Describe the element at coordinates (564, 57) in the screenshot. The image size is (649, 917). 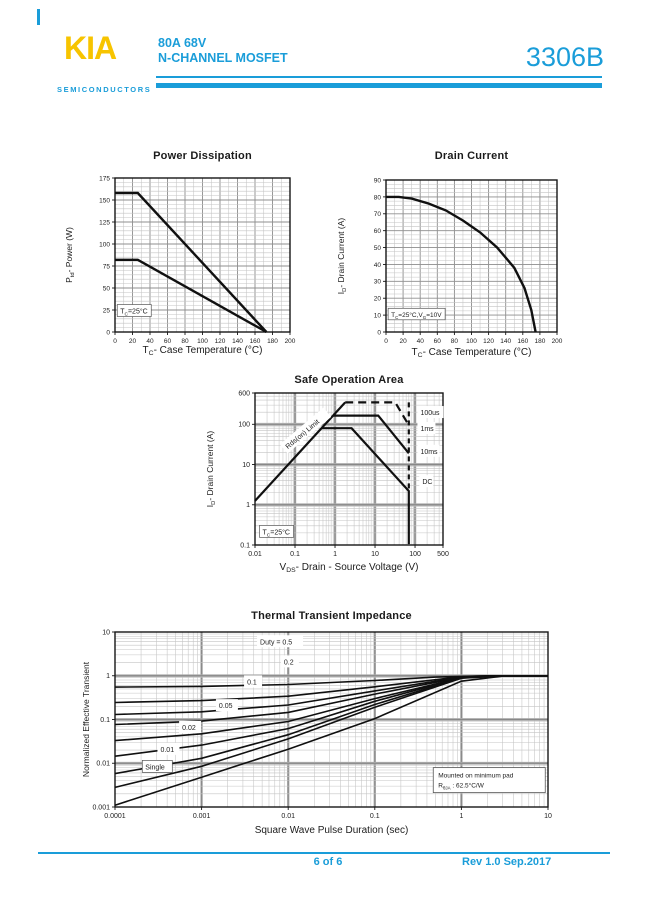
I see `part-number: 3306B` at that location.